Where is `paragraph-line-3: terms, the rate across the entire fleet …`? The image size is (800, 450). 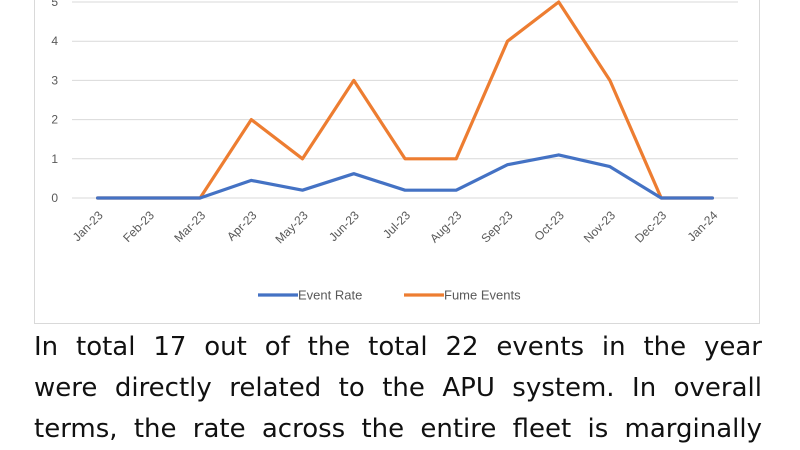
paragraph-line-3: terms, the rate across the entire fleet … is located at coordinates (398, 429).